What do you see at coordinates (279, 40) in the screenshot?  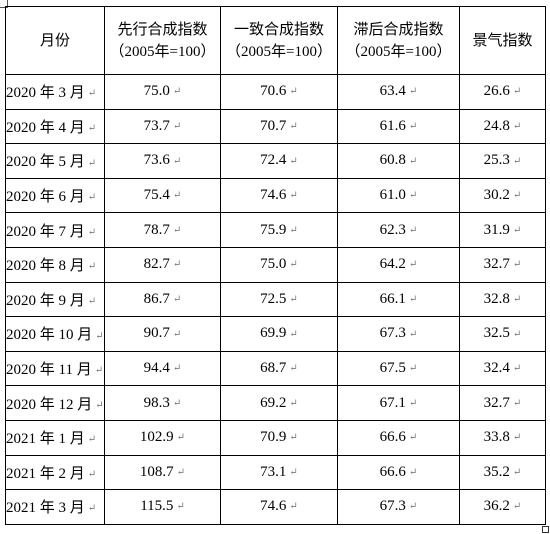 I see `column-header: 一致合成指数 （2005年=100）` at bounding box center [279, 40].